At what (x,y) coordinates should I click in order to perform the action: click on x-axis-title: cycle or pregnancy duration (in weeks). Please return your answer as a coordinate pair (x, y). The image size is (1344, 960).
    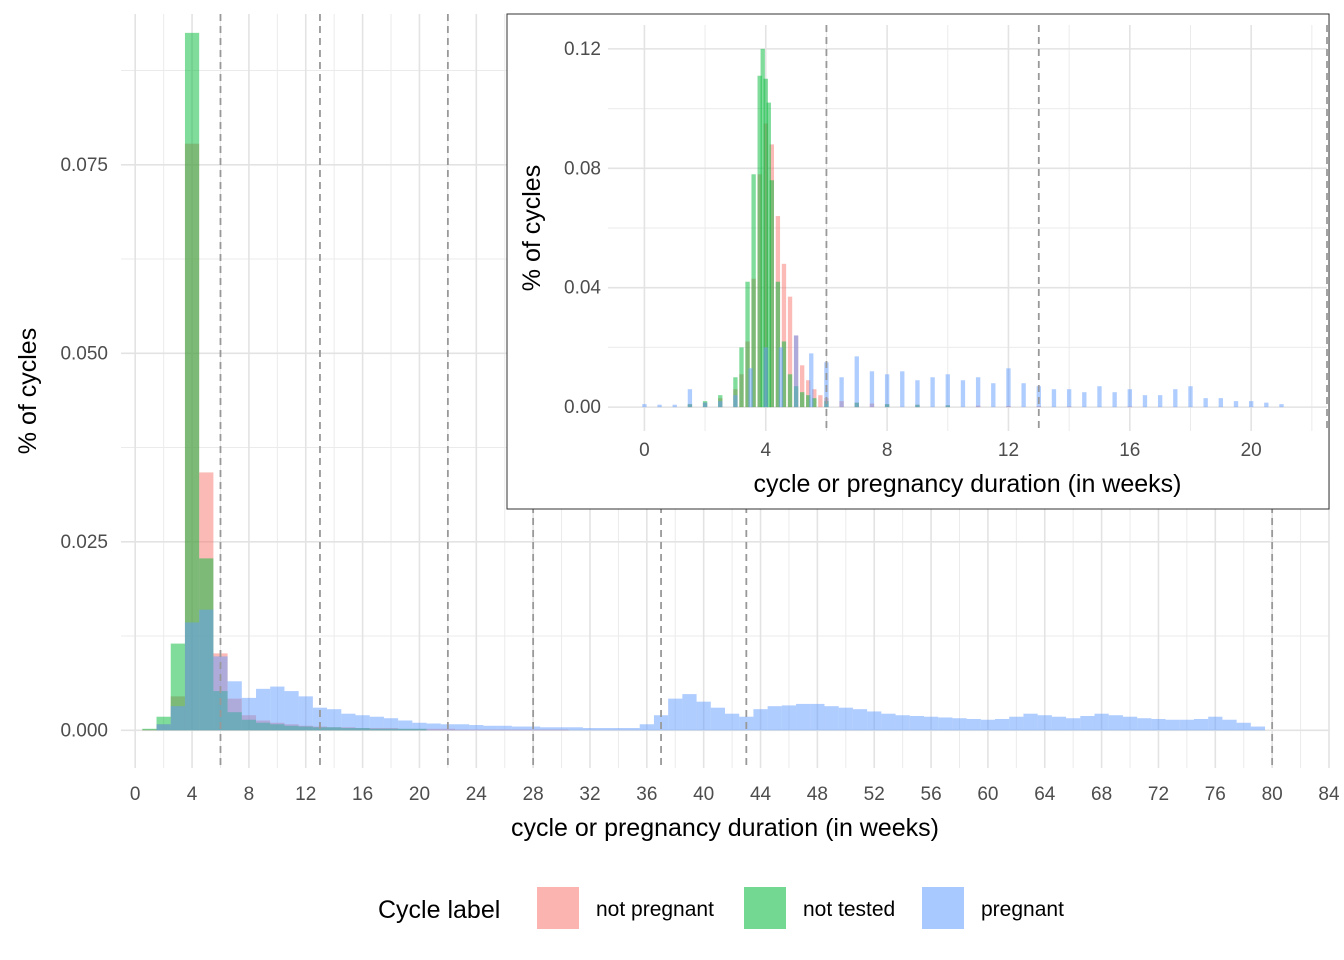
    Looking at the image, I should click on (968, 484).